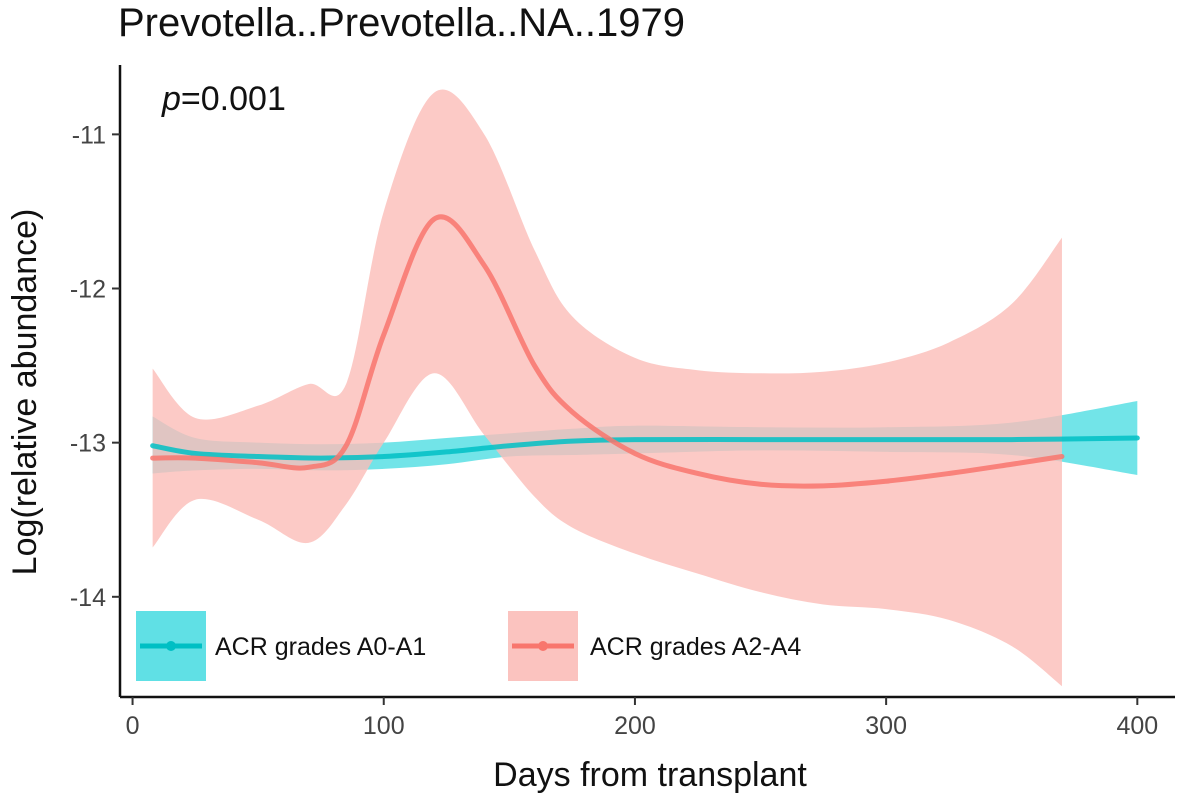 The height and width of the screenshot is (799, 1200). Describe the element at coordinates (650, 775) in the screenshot. I see `x-axis-title: Days from transplant` at that location.